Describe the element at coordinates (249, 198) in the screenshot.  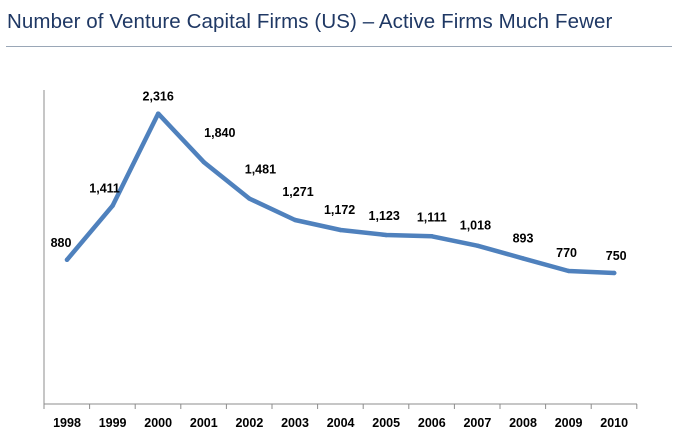
I see `data-point-2002` at that location.